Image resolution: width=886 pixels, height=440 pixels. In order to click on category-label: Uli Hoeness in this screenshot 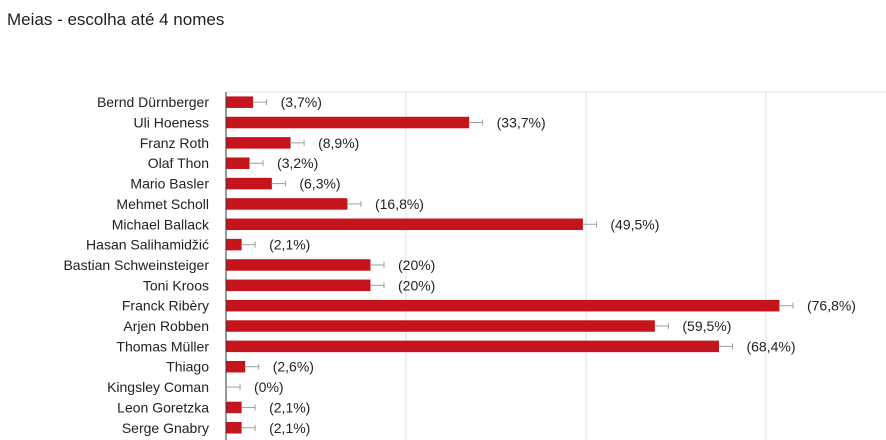, I will do `click(171, 123)`.